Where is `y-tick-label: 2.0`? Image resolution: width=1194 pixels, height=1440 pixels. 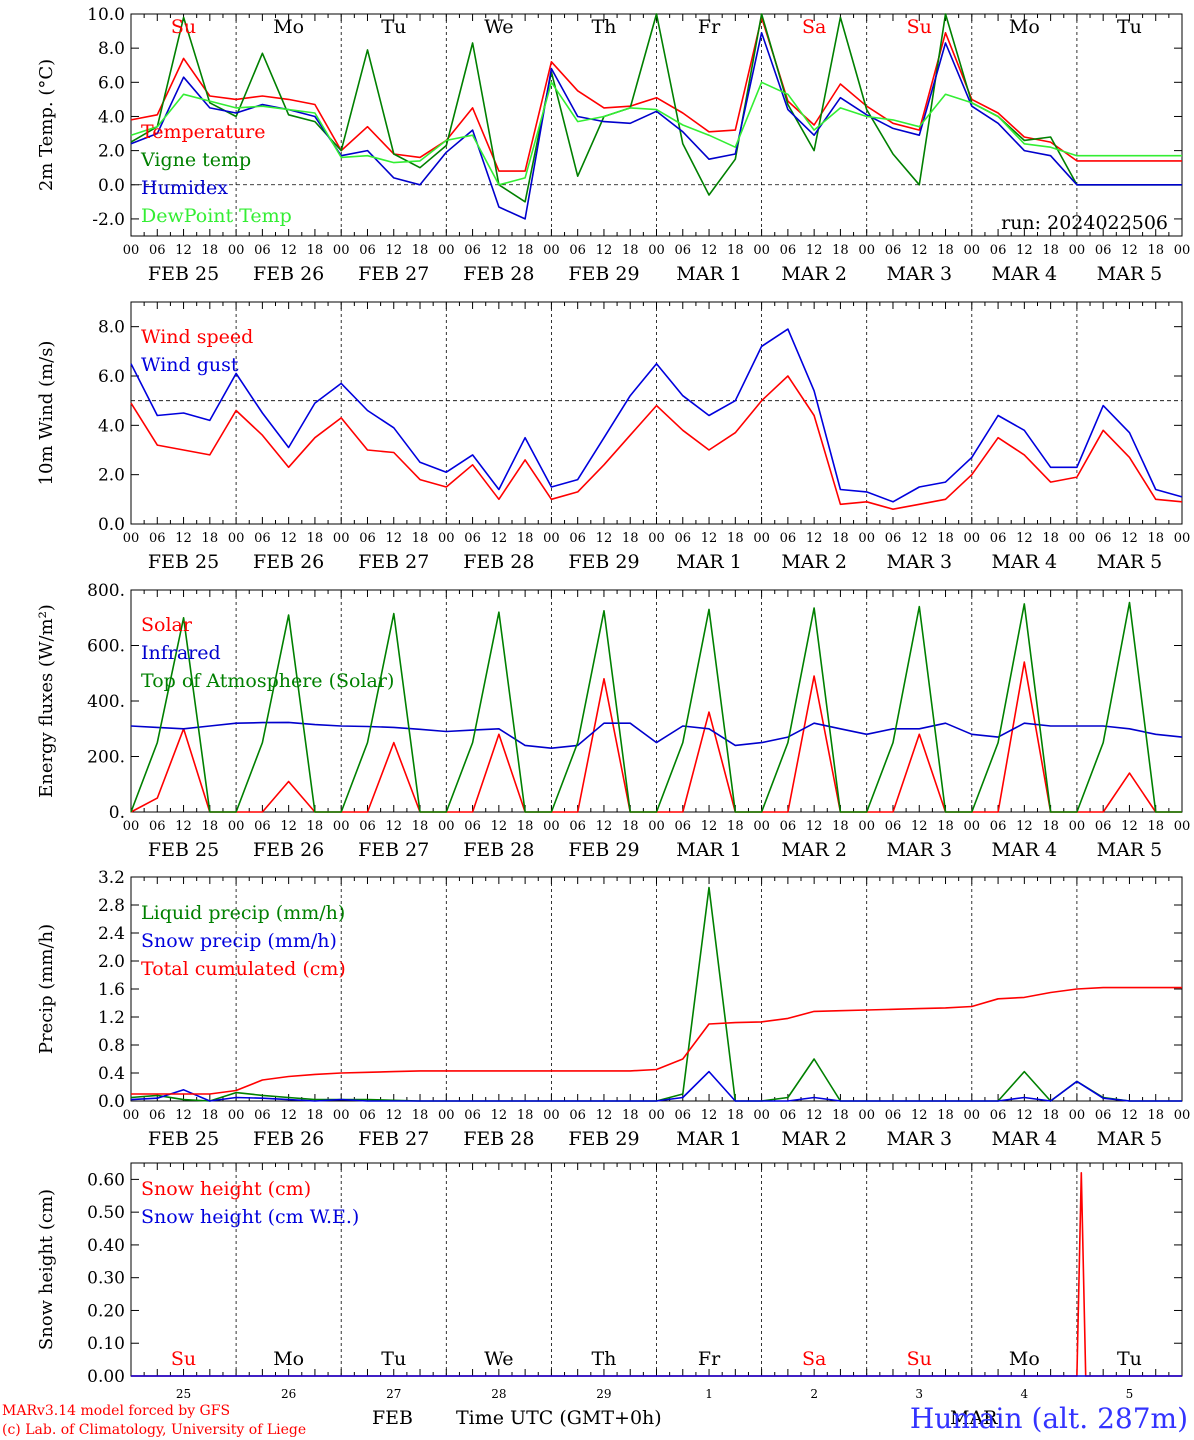
y-tick-label: 2.0 is located at coordinates (111, 962).